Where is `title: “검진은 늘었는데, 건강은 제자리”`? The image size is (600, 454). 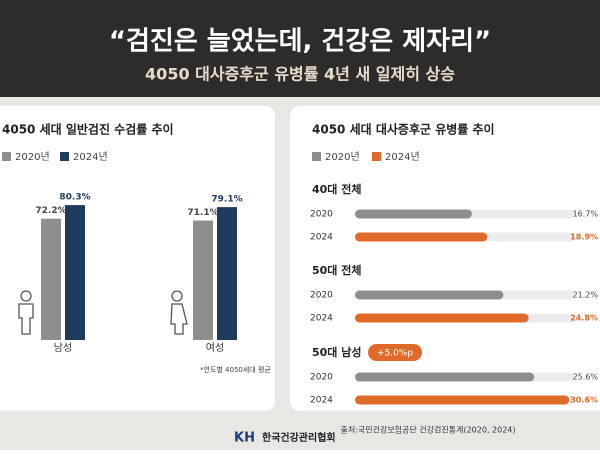 title: “검진은 늘었는데, 건강은 제자리” is located at coordinates (300, 42).